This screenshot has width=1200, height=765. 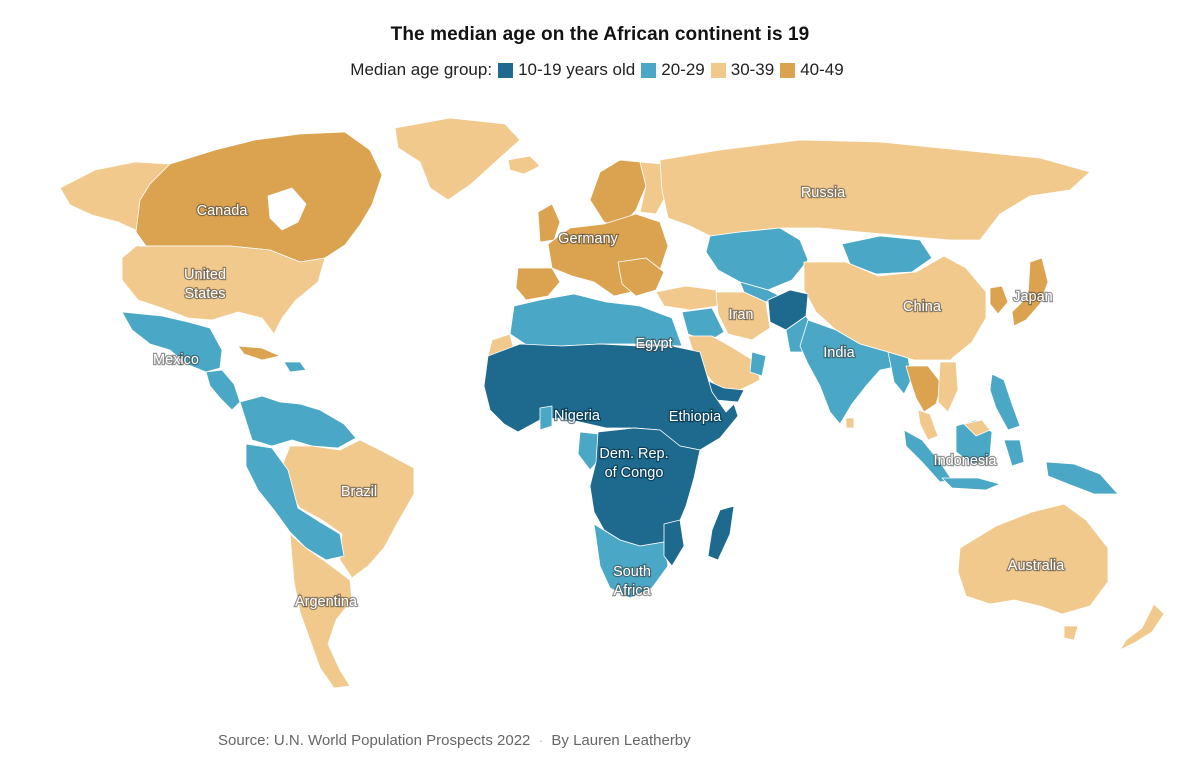 I want to click on legend-item-40-49: 40-49, so click(x=812, y=70).